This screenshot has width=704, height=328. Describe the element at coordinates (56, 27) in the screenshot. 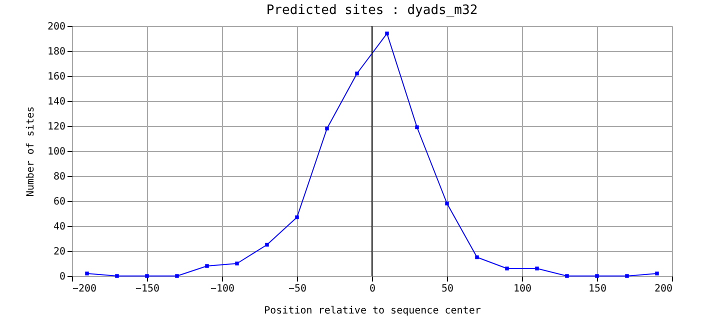

I see `y-tick-label: 200` at that location.